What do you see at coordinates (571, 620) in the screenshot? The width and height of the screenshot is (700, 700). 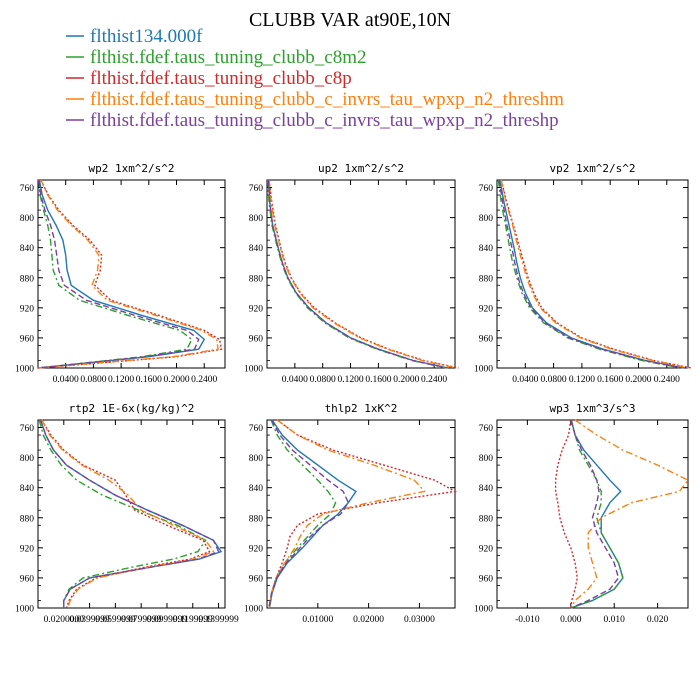 I see `x-tick-label: 0.000` at bounding box center [571, 620].